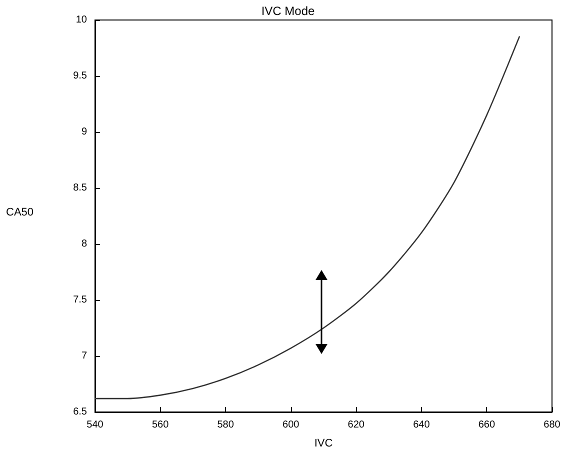 The image size is (576, 463). I want to click on y-axis-title: CA50, so click(20, 212).